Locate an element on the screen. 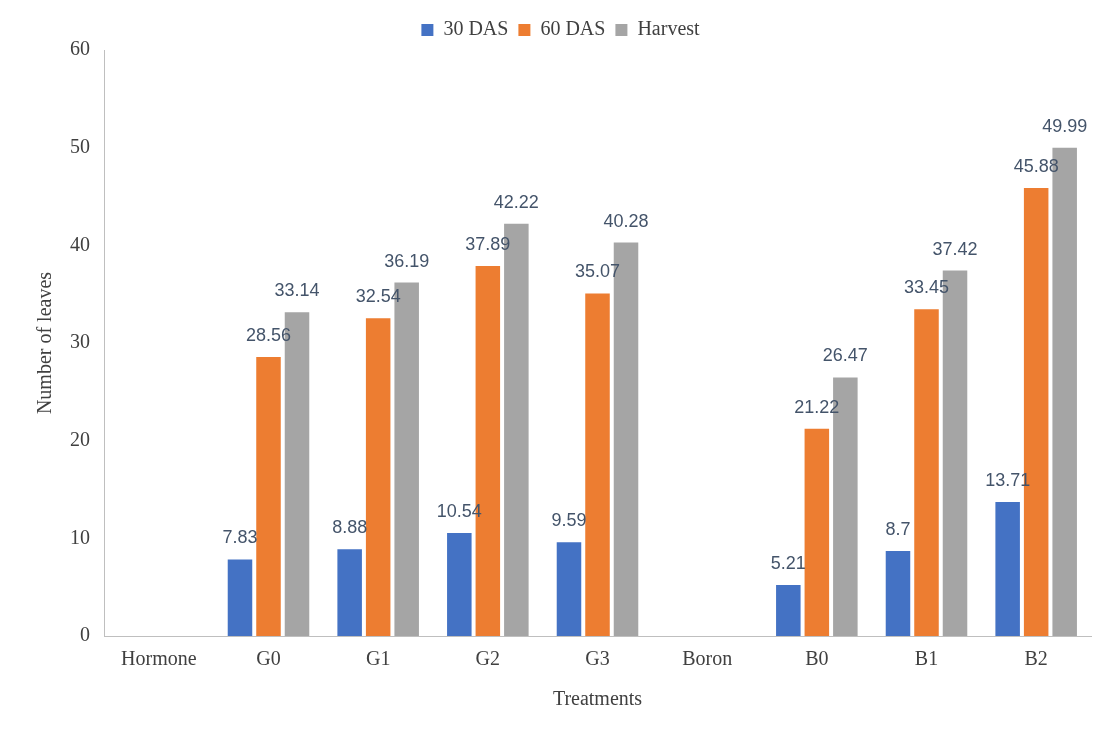 Image resolution: width=1101 pixels, height=746 pixels. x-tick-label: B2 is located at coordinates (1036, 658).